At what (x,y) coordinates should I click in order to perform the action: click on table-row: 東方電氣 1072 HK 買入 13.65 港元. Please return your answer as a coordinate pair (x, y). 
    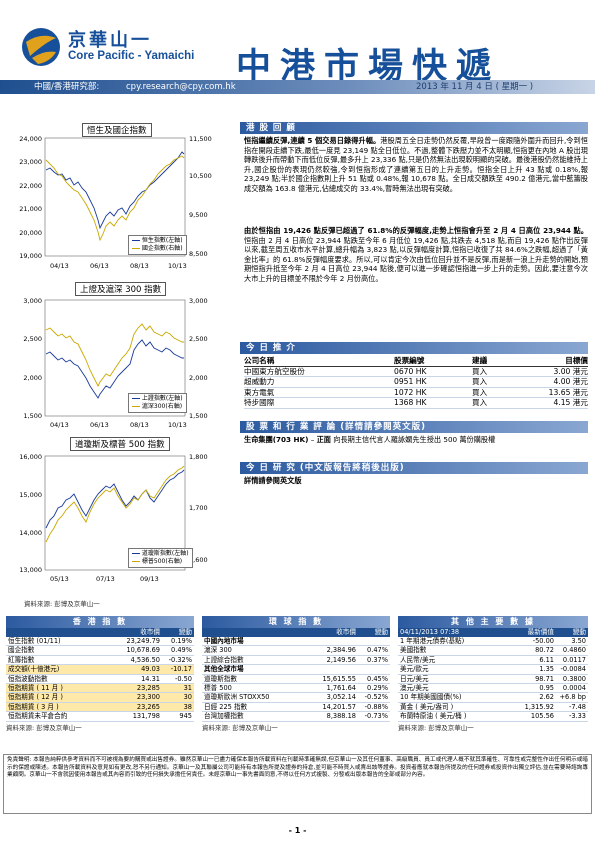
    Looking at the image, I should click on (416, 392).